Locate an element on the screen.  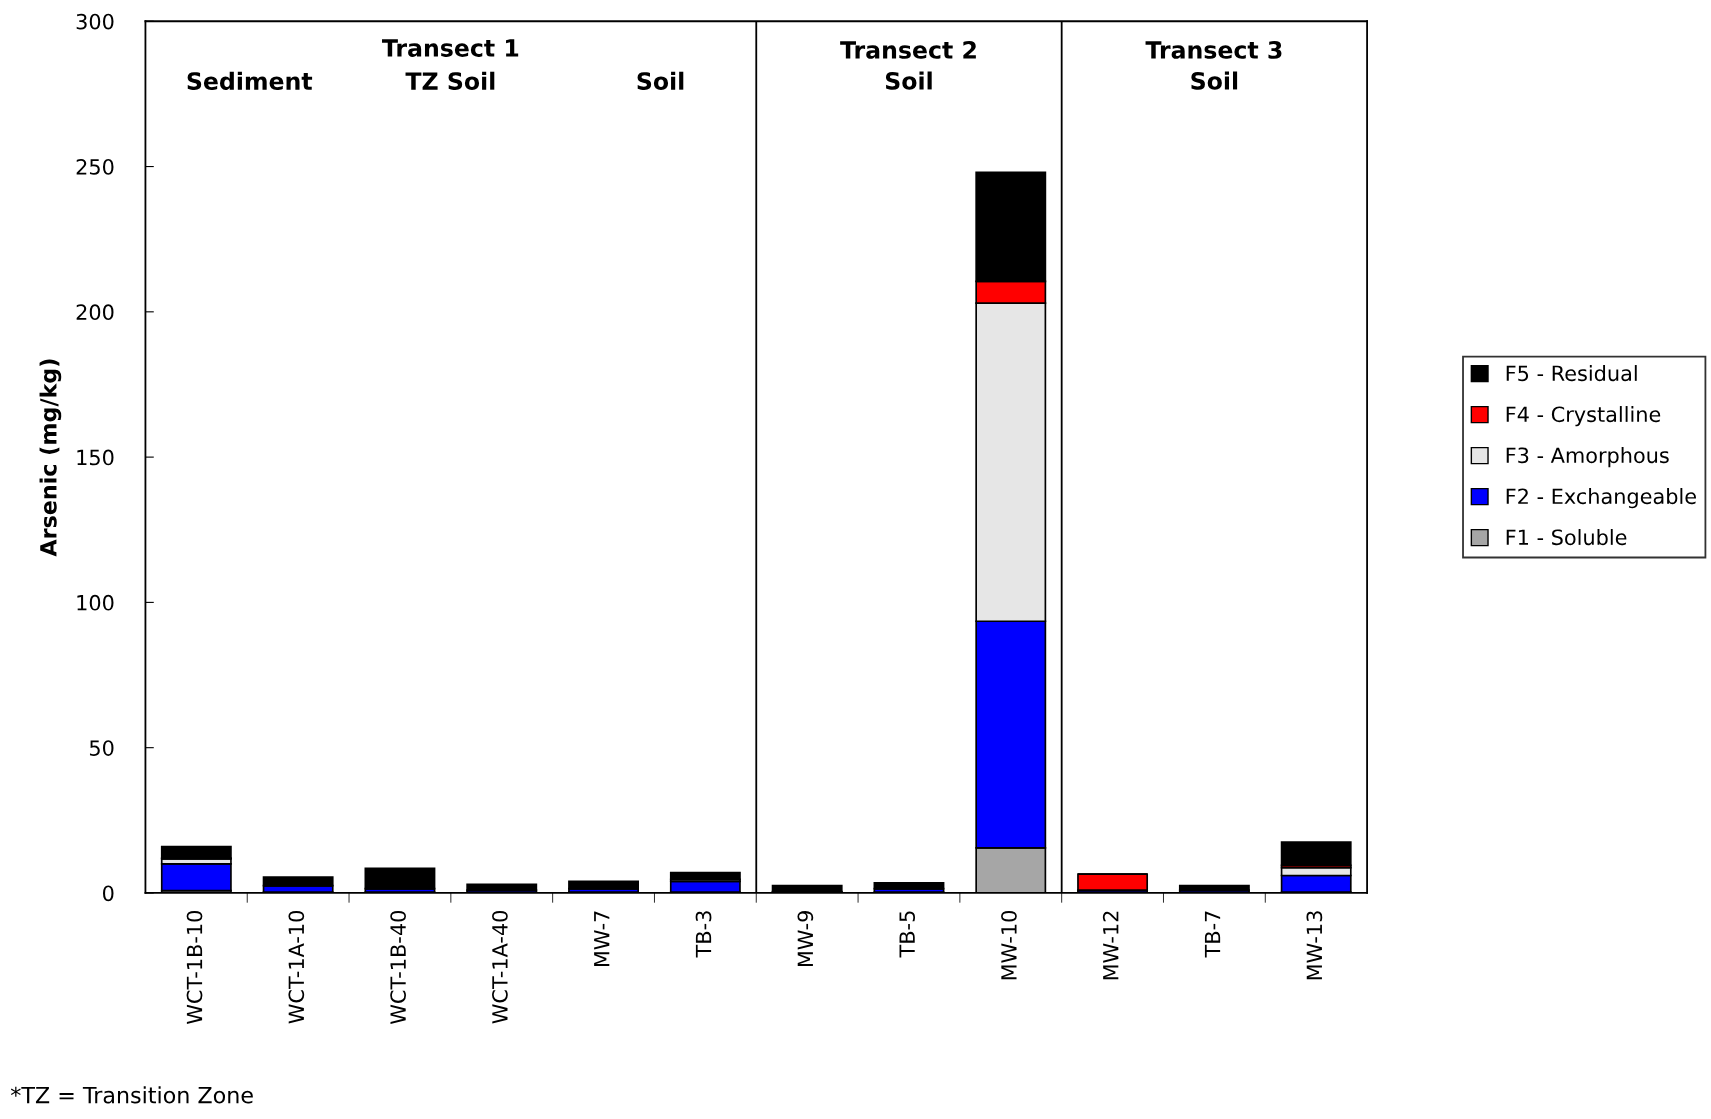
y-tick-label: 0 is located at coordinates (108, 893).